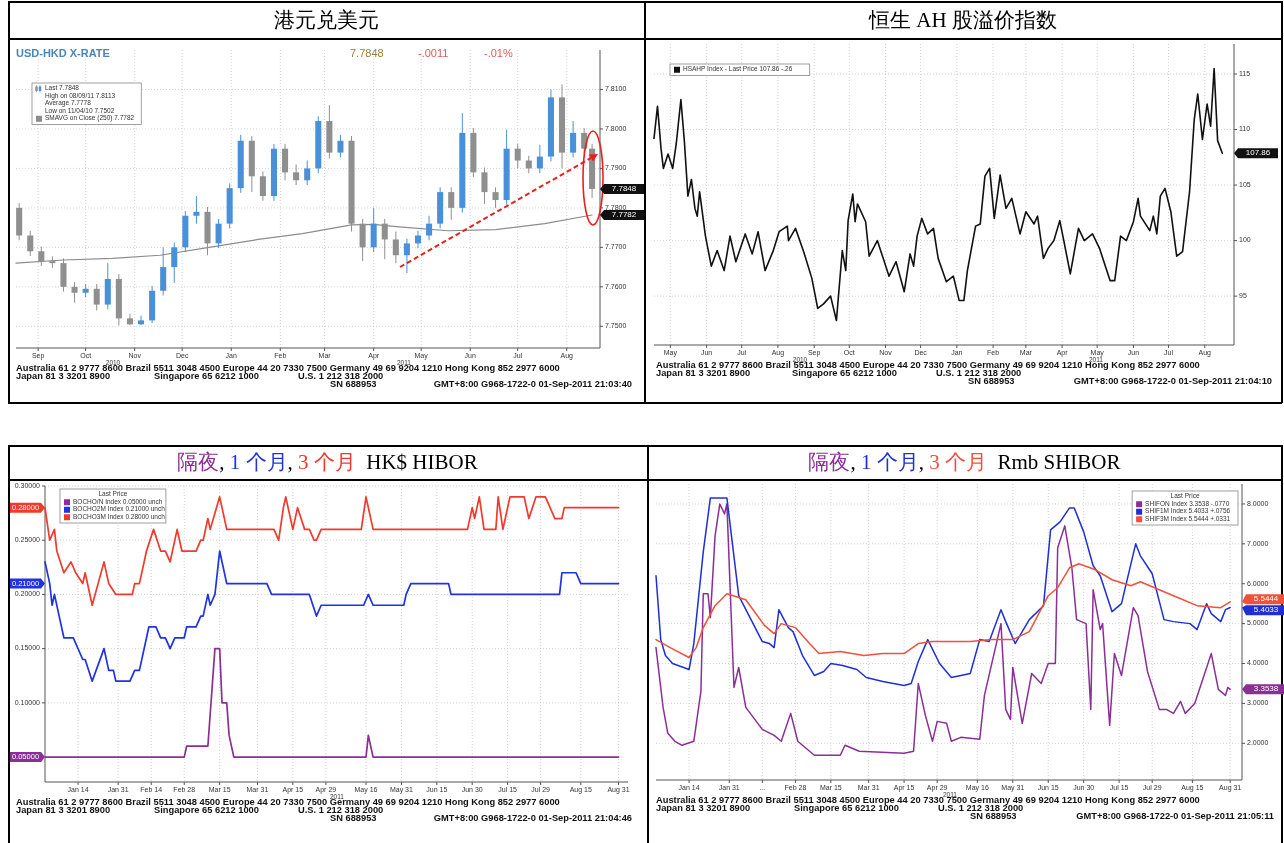  Describe the element at coordinates (532, 818) in the screenshot. I see `text: GMT+8:00 G968-1722-0 01-Sep-2011 21:04:46` at that location.